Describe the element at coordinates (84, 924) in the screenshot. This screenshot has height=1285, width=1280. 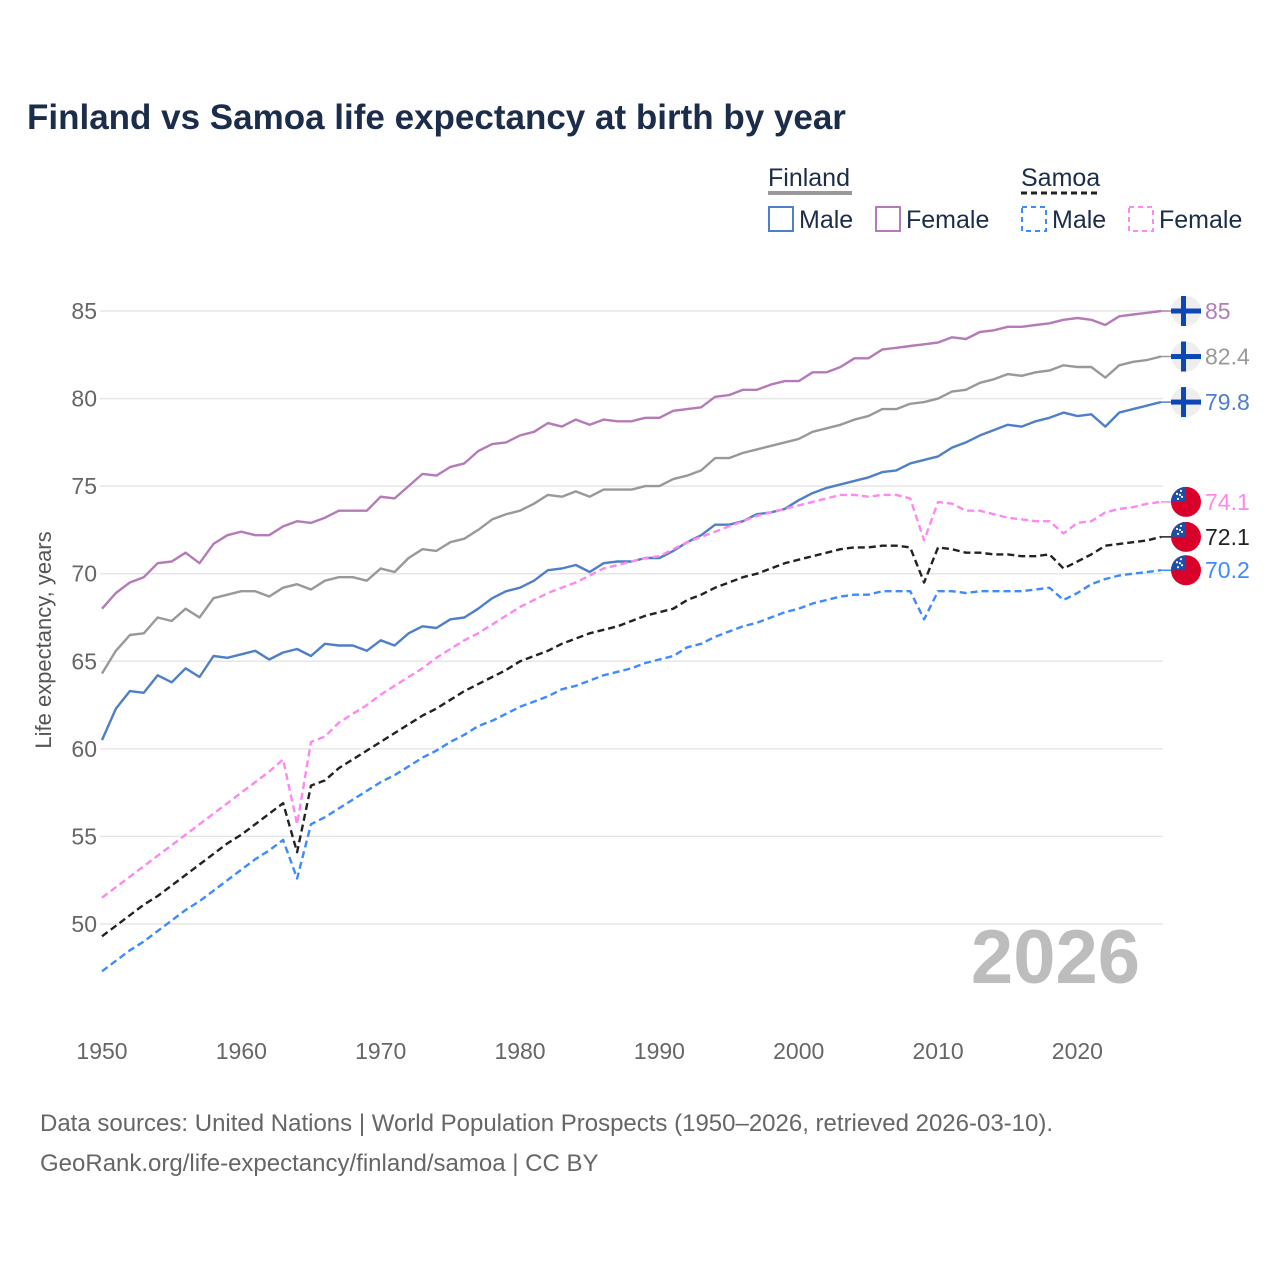
I see `y-tick-50: 50` at that location.